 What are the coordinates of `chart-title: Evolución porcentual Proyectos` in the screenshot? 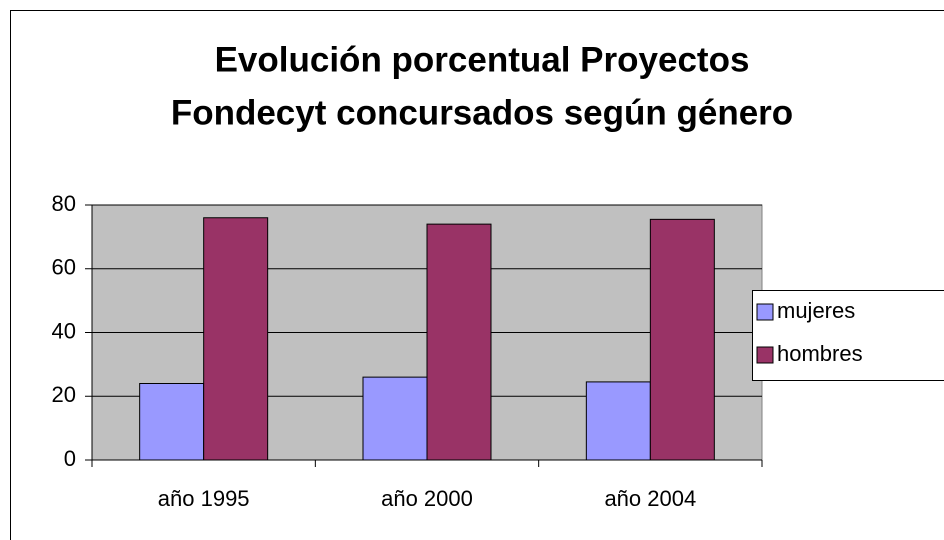 It's located at (482, 59).